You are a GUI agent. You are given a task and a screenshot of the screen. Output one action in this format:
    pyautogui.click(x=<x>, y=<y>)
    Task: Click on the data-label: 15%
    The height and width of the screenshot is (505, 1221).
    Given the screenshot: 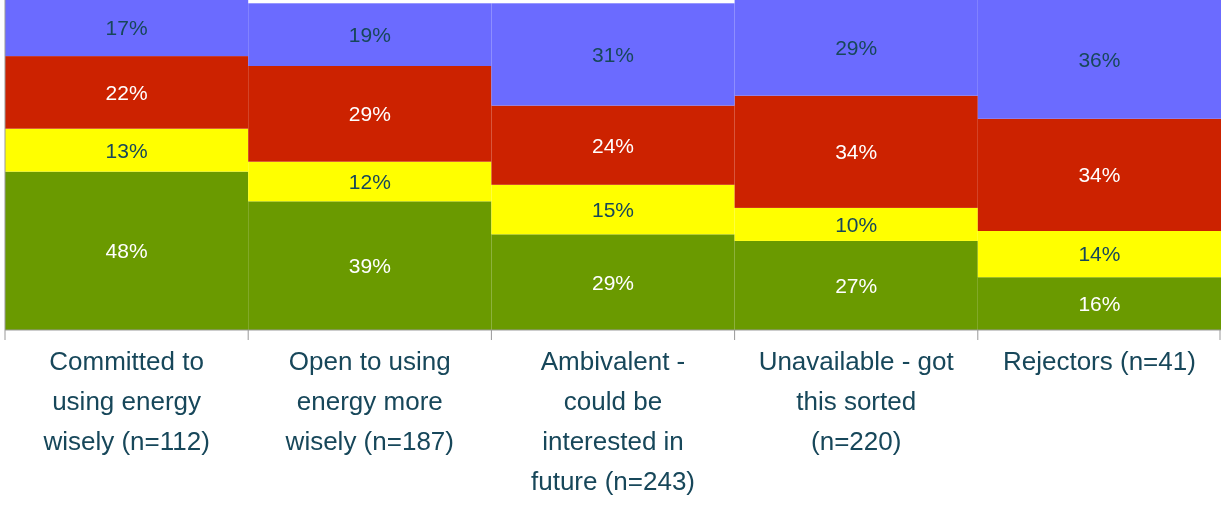 What is the action you would take?
    pyautogui.click(x=613, y=209)
    